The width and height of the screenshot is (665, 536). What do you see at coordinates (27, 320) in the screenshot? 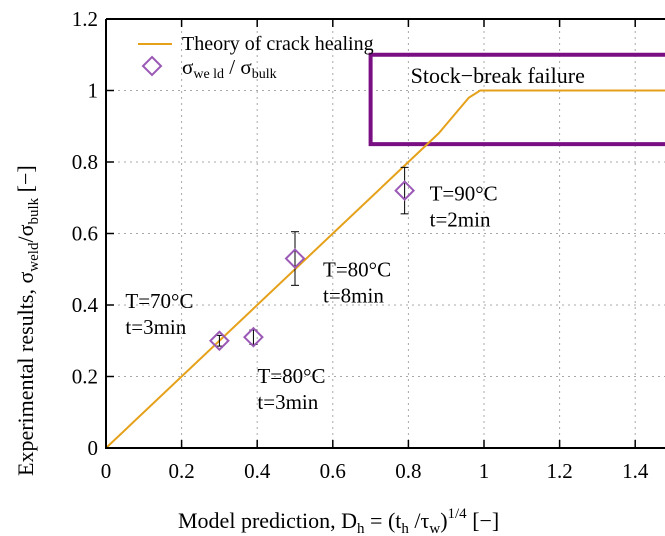
I see `y-axis-label: Experimental results, σweld/σbulk [−]` at bounding box center [27, 320].